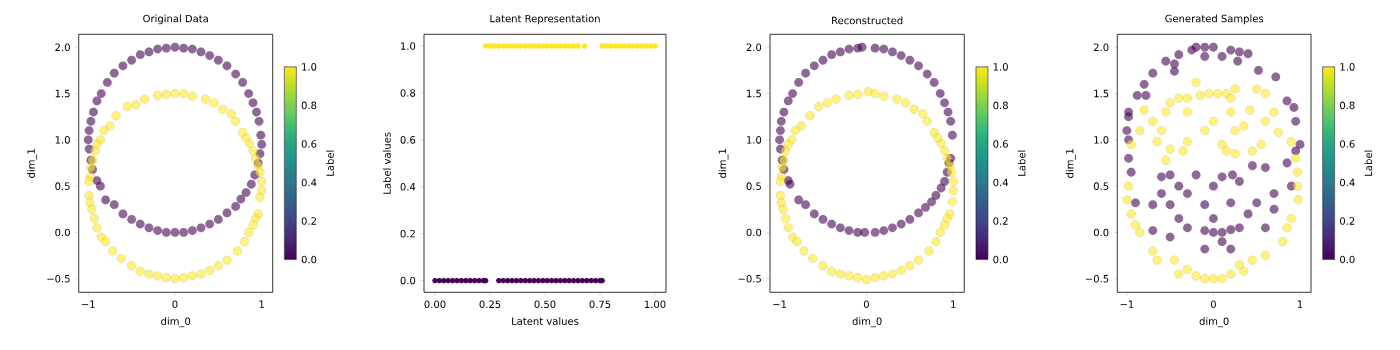 This screenshot has width=1400, height=350. Describe the element at coordinates (408, 140) in the screenshot. I see `y-tick-label: 0.6` at that location.